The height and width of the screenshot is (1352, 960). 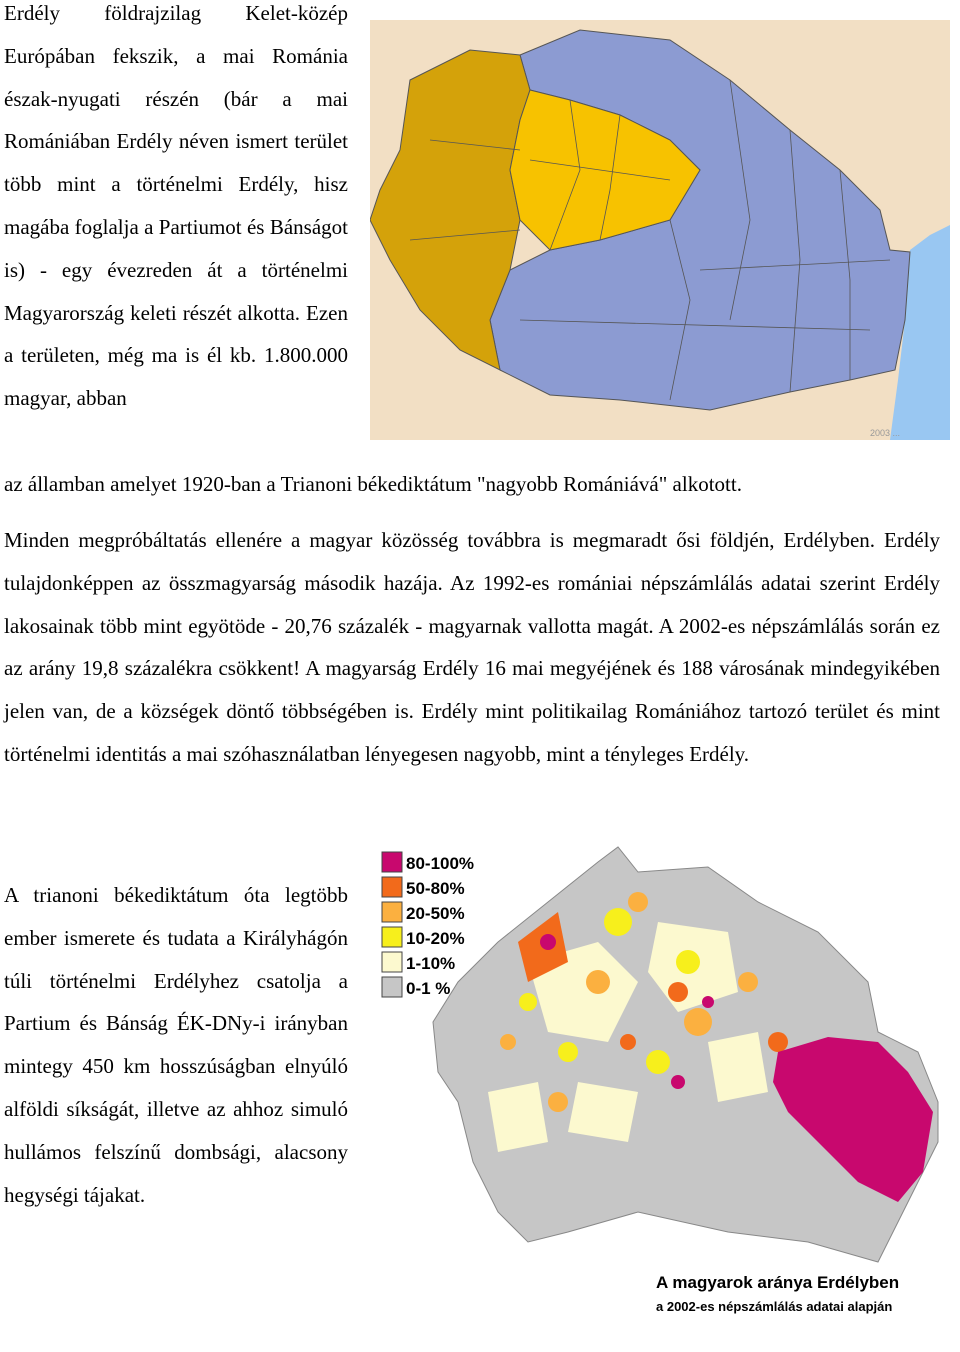 I want to click on region-partium-banat, so click(x=450, y=210).